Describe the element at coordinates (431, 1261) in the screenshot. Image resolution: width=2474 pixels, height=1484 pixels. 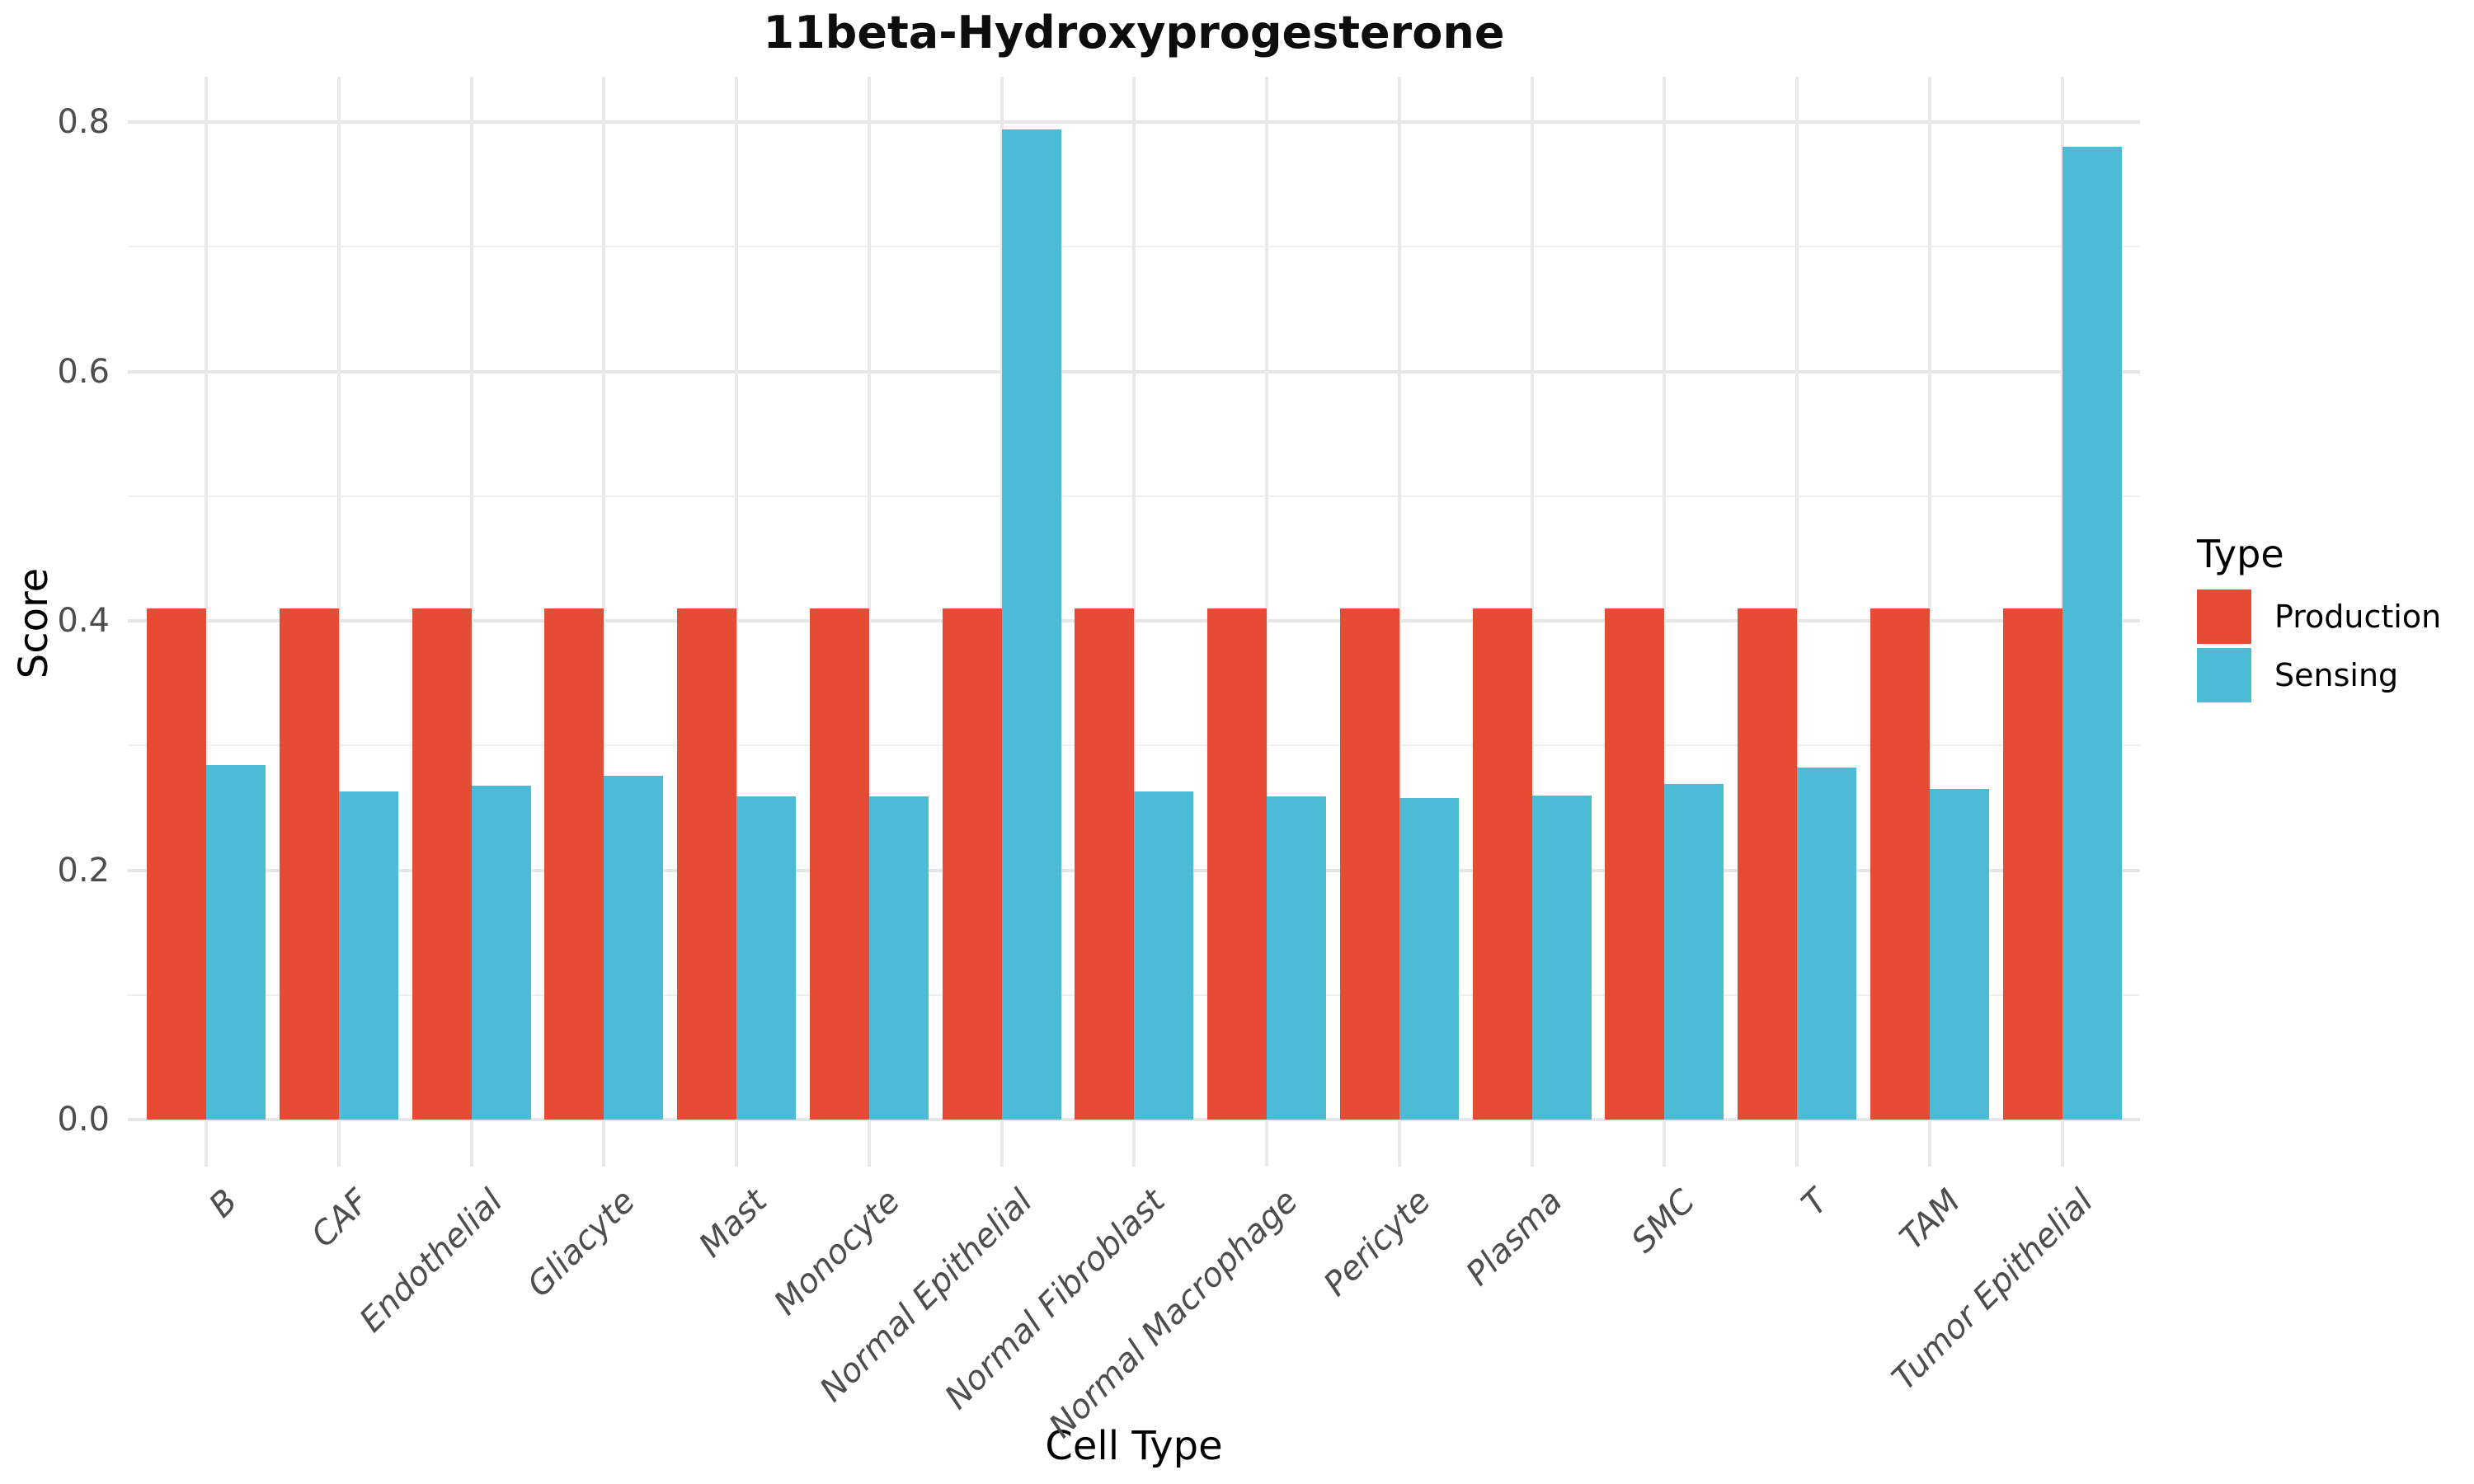
I see `x-tick-label: Endothelial` at that location.